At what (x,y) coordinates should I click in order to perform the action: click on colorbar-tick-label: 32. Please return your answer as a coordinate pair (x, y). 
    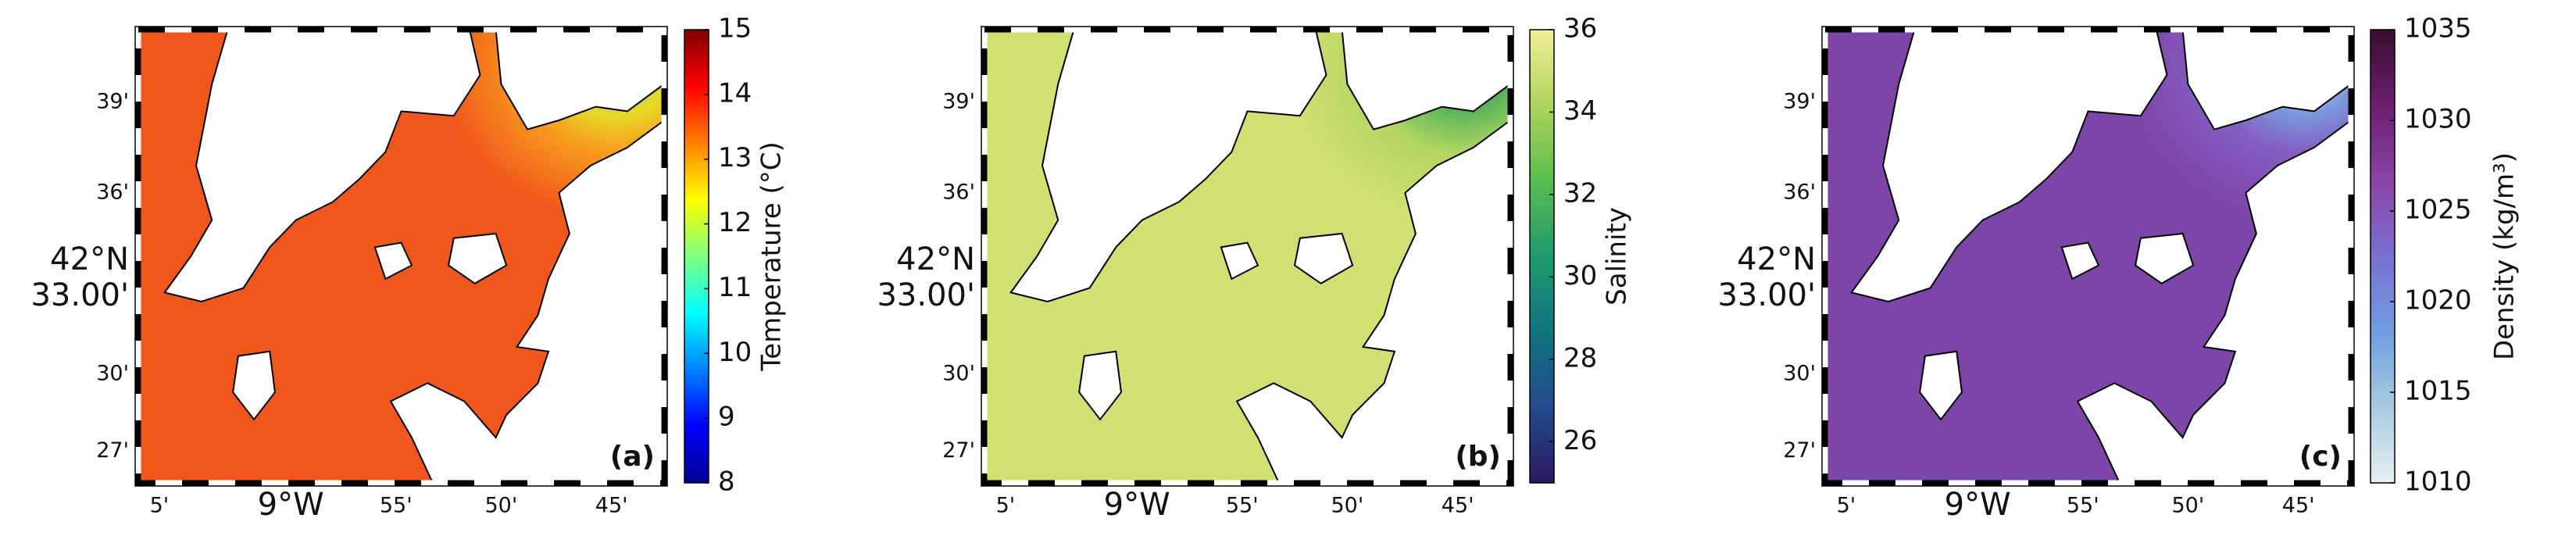
    Looking at the image, I should click on (1580, 193).